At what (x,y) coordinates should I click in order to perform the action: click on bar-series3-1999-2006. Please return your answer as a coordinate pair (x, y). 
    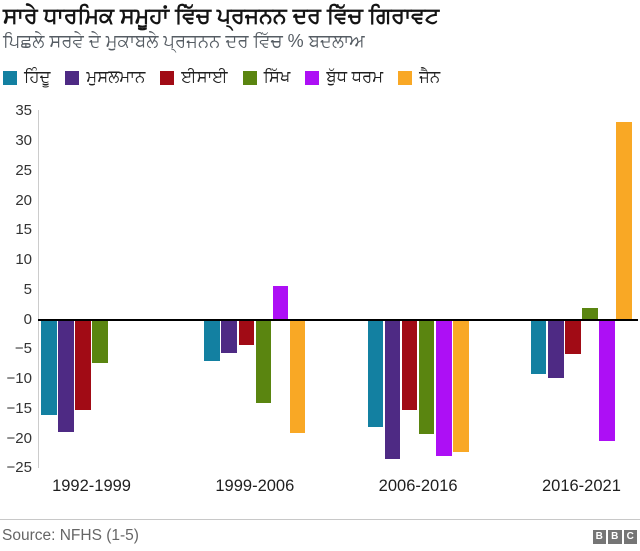
    Looking at the image, I should click on (263, 362).